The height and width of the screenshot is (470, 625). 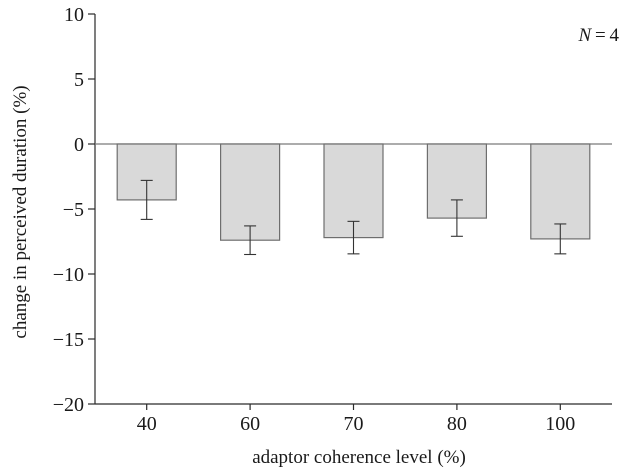 I want to click on y-tick-label: −20, so click(x=68, y=405).